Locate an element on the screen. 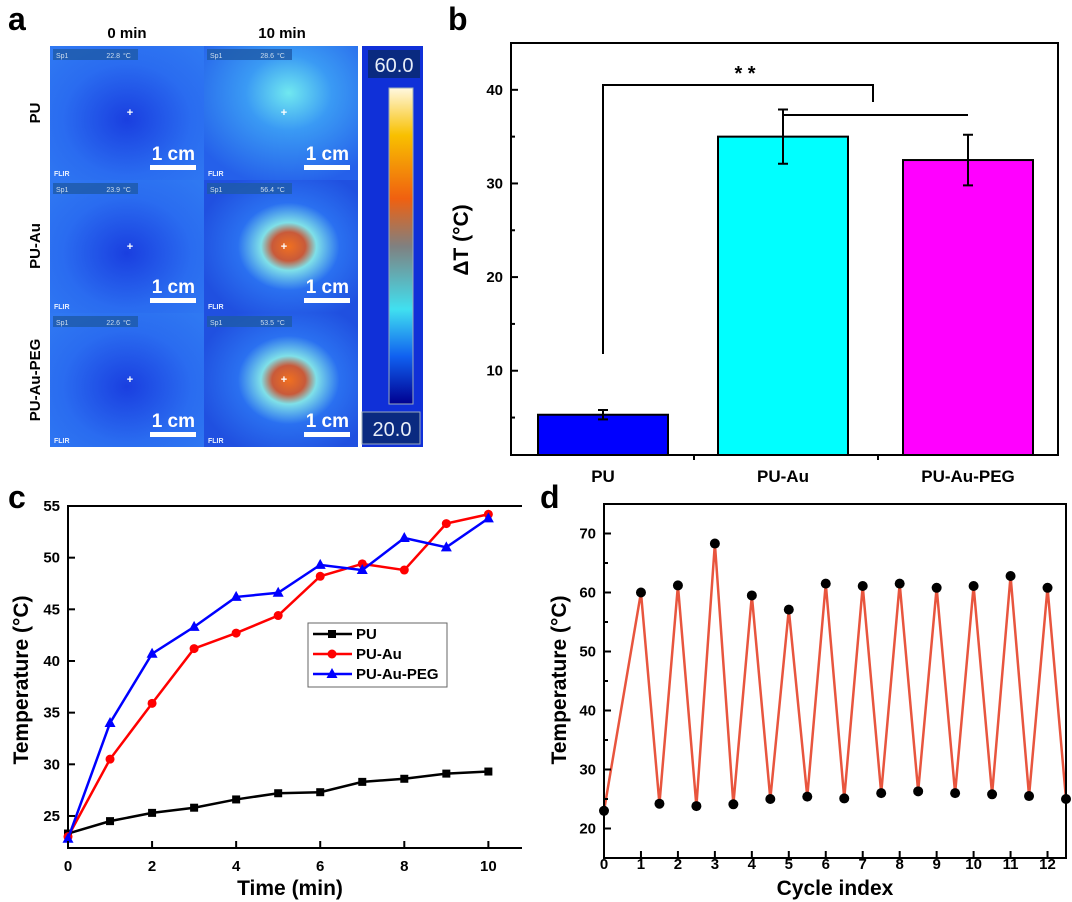  y-tick-label: 55 is located at coordinates (51, 506).